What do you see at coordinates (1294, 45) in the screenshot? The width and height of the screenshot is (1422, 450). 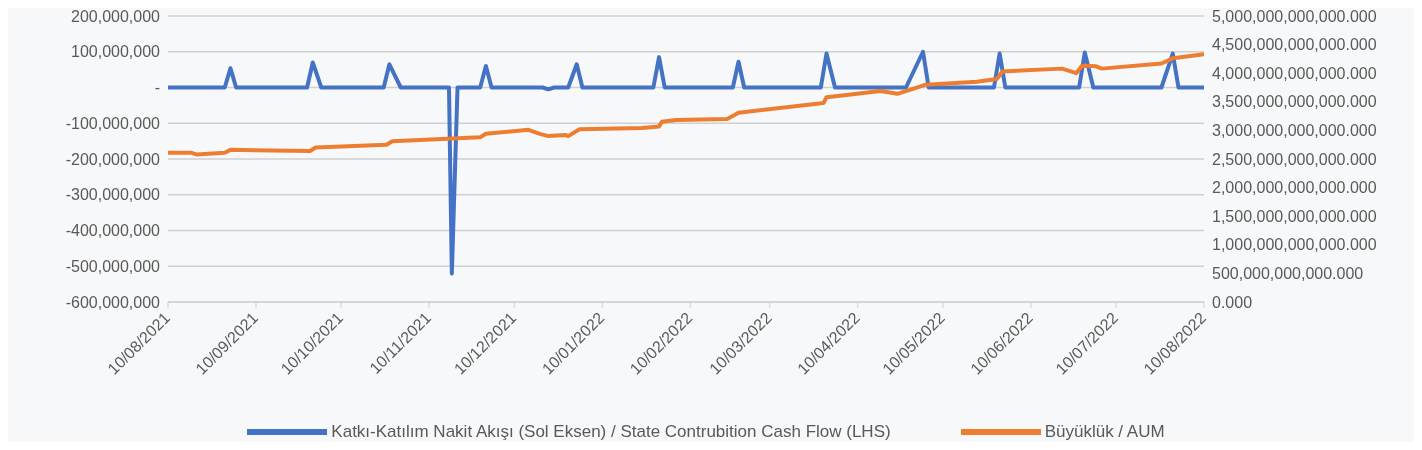 I see `y2-tick-label: 4,500,000,000,000.000` at bounding box center [1294, 45].